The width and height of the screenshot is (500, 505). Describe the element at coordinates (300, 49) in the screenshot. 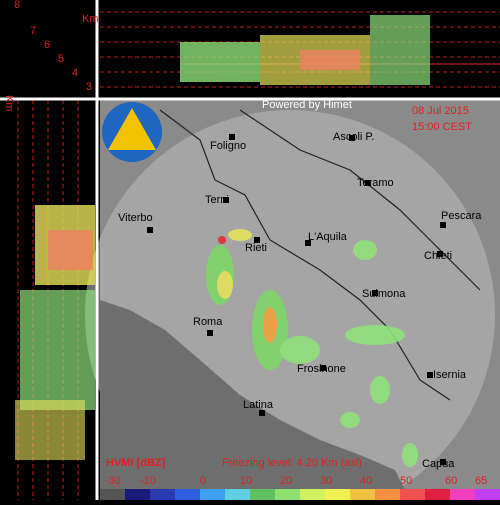

I see `top-vertical-profile` at that location.